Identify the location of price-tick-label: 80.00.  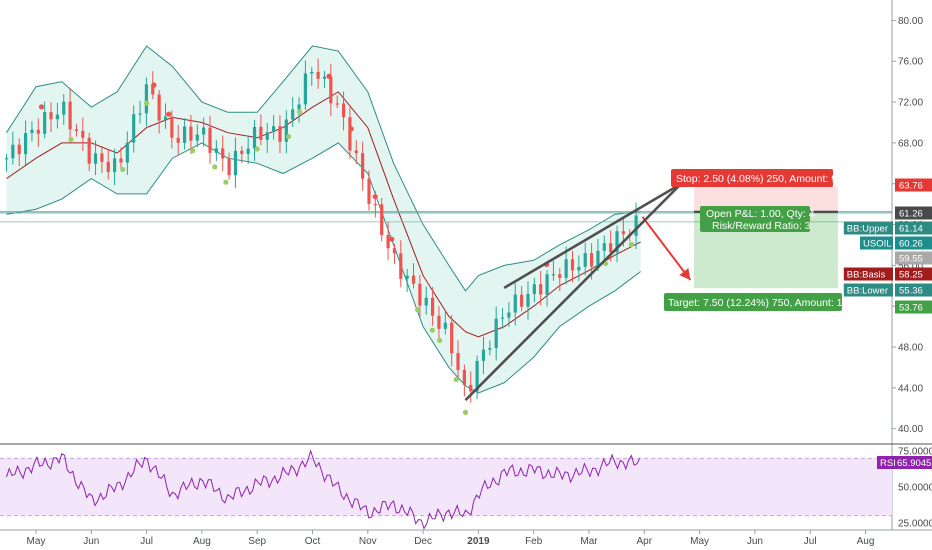
(910, 21).